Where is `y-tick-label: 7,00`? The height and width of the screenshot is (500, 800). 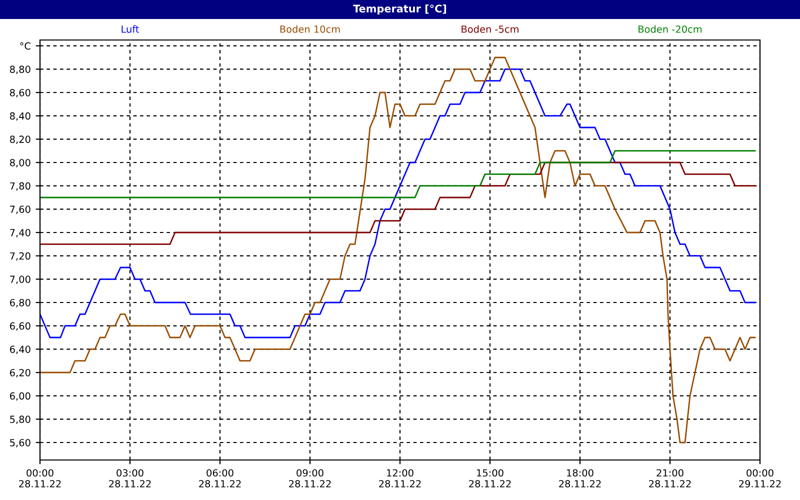 y-tick-label: 7,00 is located at coordinates (20, 280).